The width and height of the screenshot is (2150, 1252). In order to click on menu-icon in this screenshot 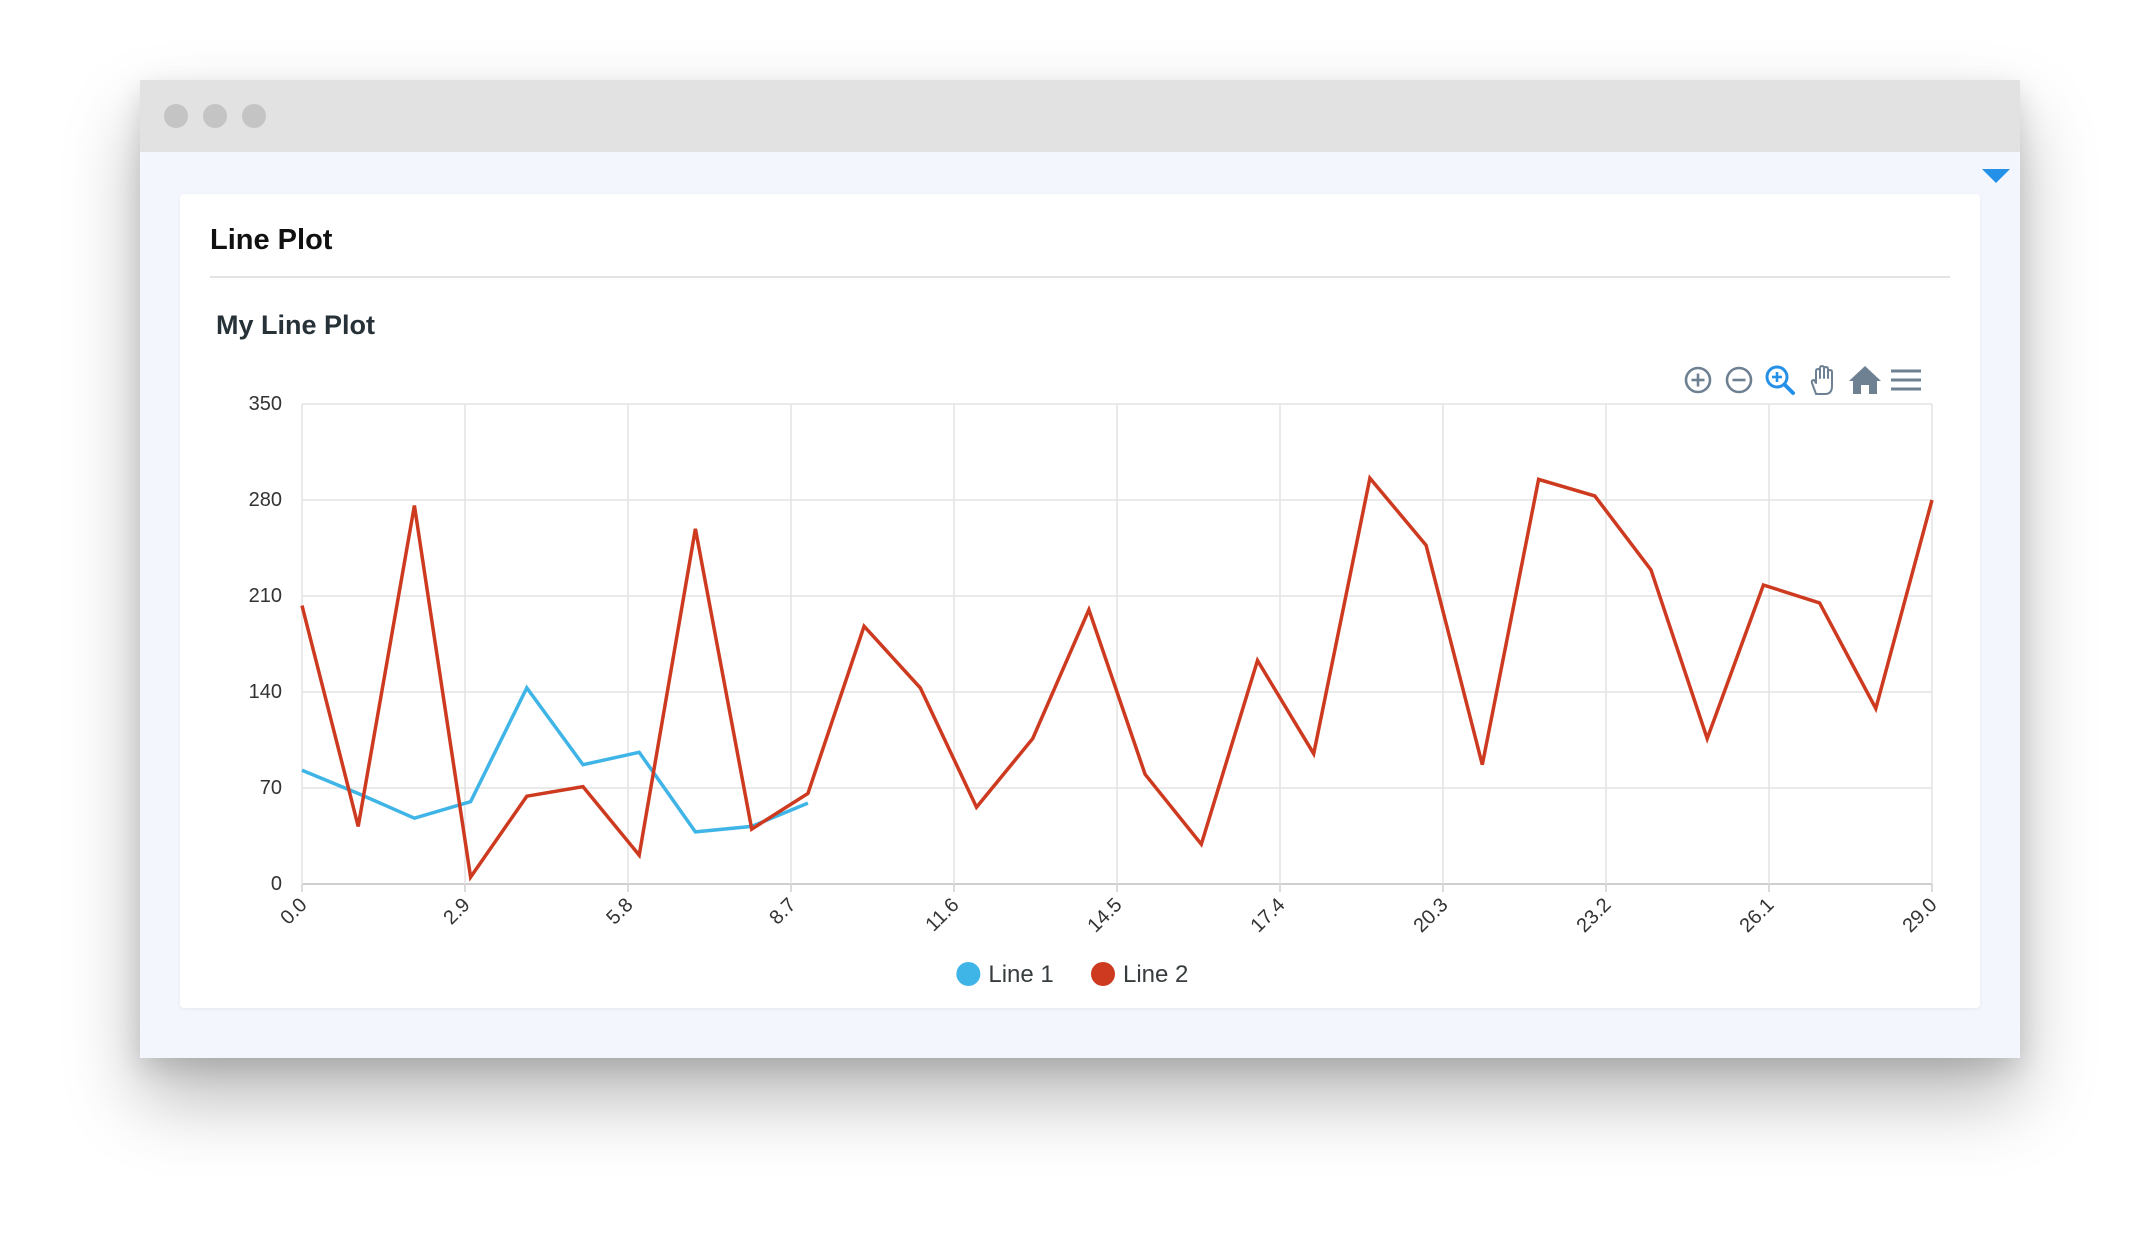, I will do `click(1906, 380)`.